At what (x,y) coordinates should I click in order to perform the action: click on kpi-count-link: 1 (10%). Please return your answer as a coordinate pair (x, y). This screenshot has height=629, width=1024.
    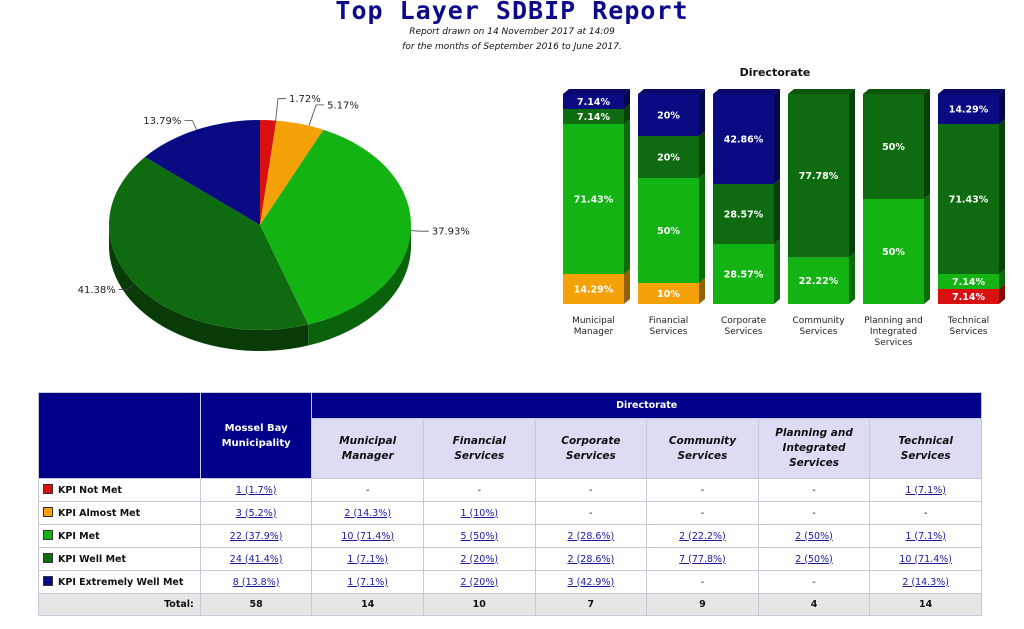
    Looking at the image, I should click on (479, 513).